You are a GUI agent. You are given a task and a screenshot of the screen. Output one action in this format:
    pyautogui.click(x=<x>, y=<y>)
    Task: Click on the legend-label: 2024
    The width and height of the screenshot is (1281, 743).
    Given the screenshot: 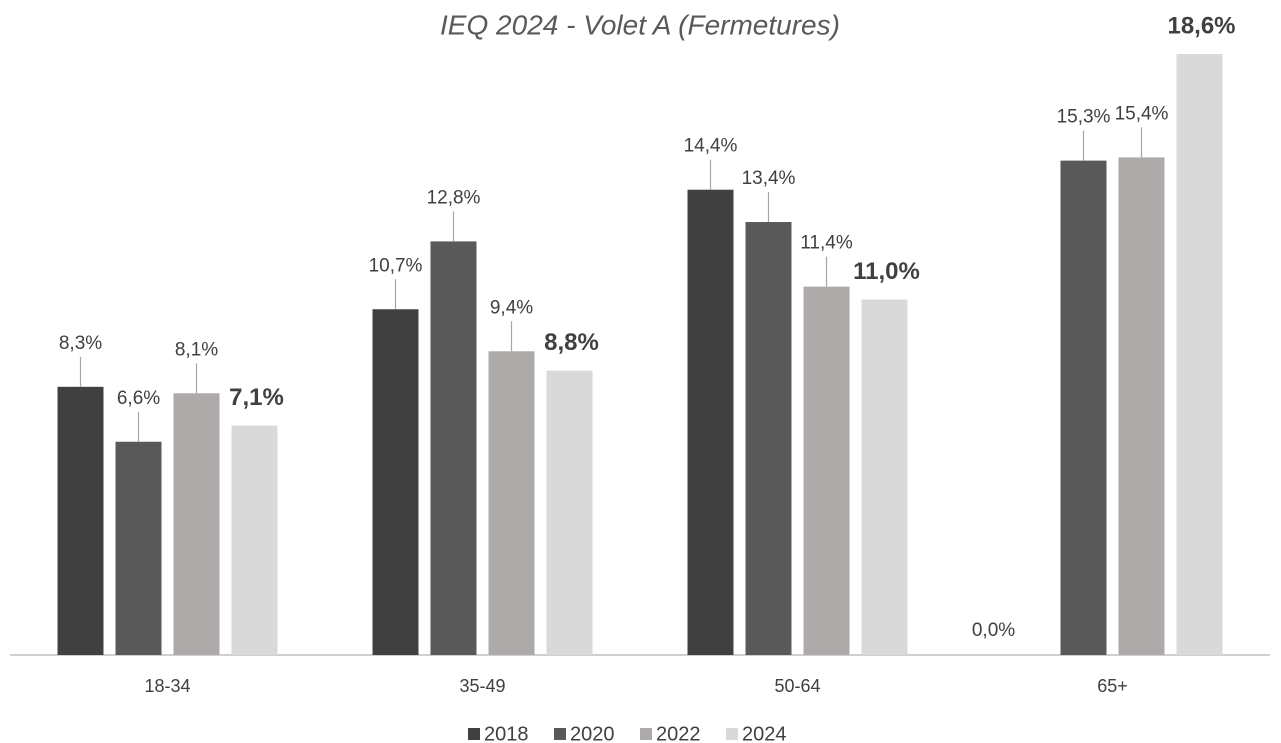 What is the action you would take?
    pyautogui.click(x=764, y=733)
    